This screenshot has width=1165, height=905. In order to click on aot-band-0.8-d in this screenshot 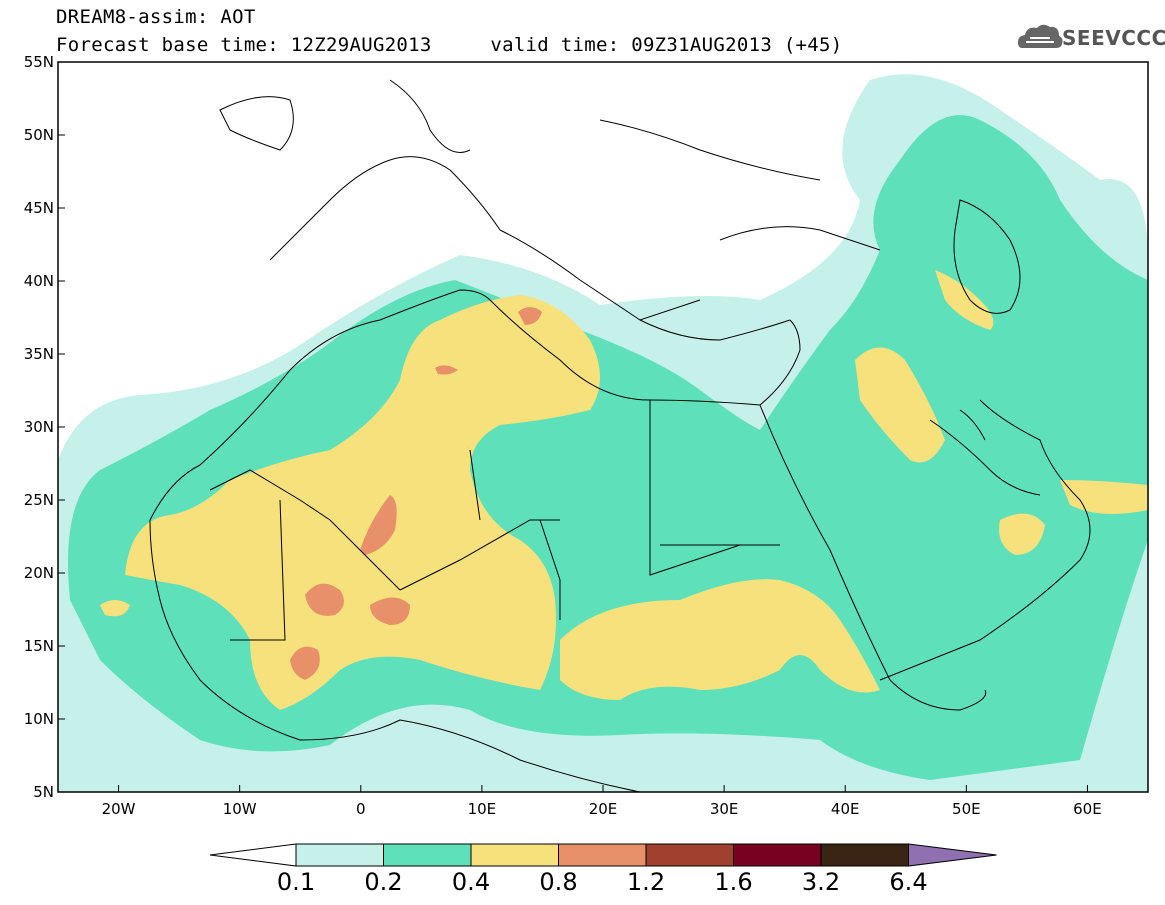, I will do `click(305, 663)`.